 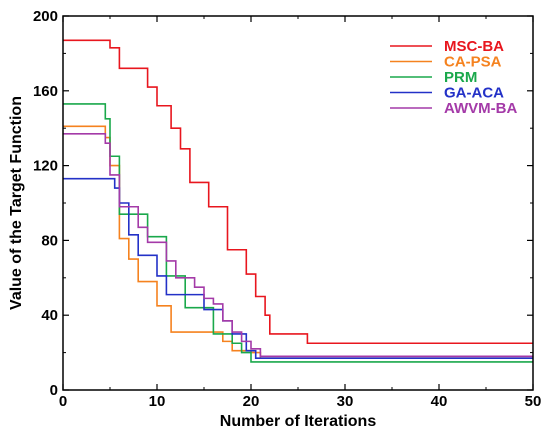 What do you see at coordinates (157, 401) in the screenshot?
I see `x-tick-label: 10` at bounding box center [157, 401].